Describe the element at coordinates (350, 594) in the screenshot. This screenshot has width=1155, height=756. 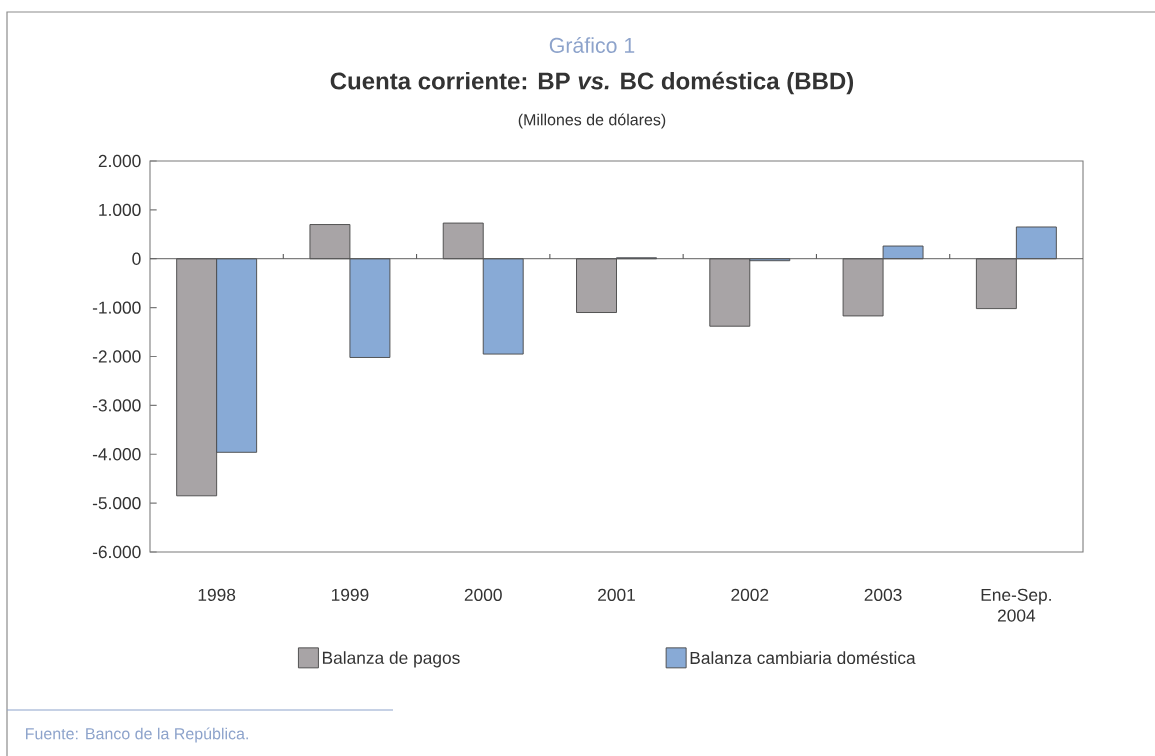
I see `x-tick-label: 1999` at that location.